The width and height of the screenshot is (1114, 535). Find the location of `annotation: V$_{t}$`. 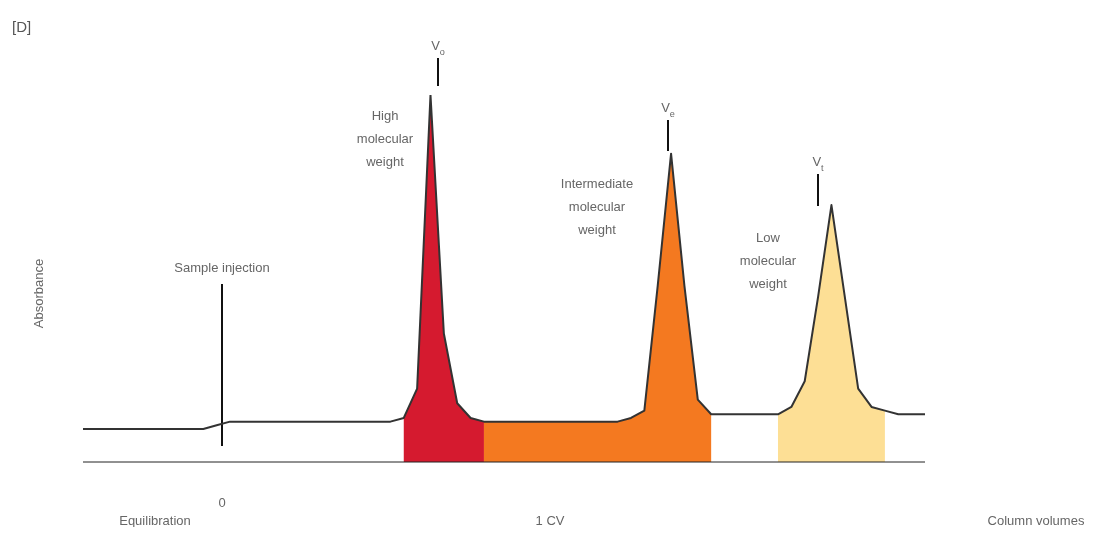

annotation: V$_{t}$ is located at coordinates (818, 163).